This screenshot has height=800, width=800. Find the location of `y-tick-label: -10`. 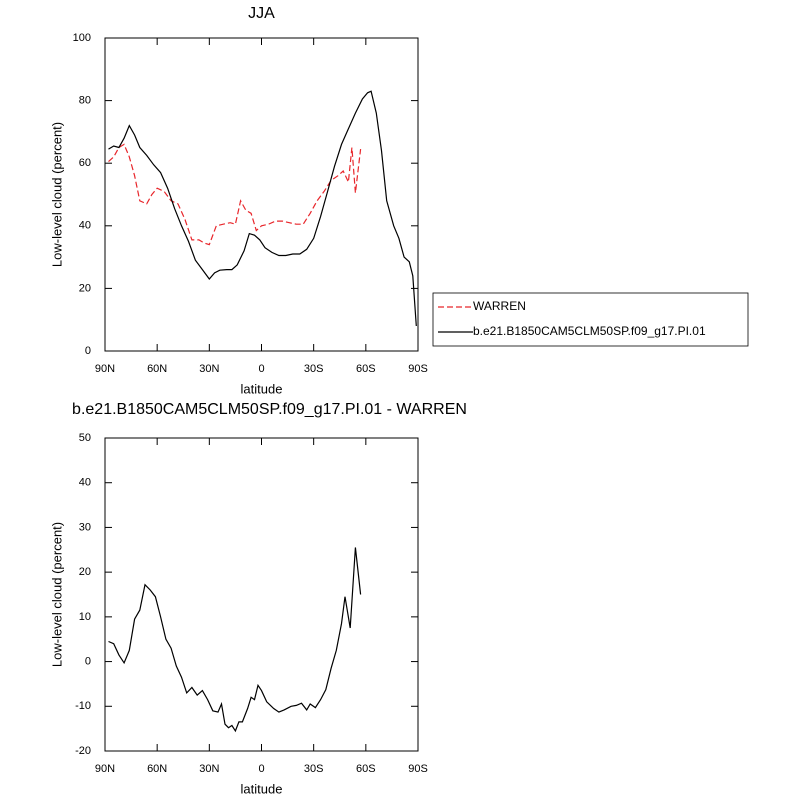

y-tick-label: -10 is located at coordinates (83, 706).